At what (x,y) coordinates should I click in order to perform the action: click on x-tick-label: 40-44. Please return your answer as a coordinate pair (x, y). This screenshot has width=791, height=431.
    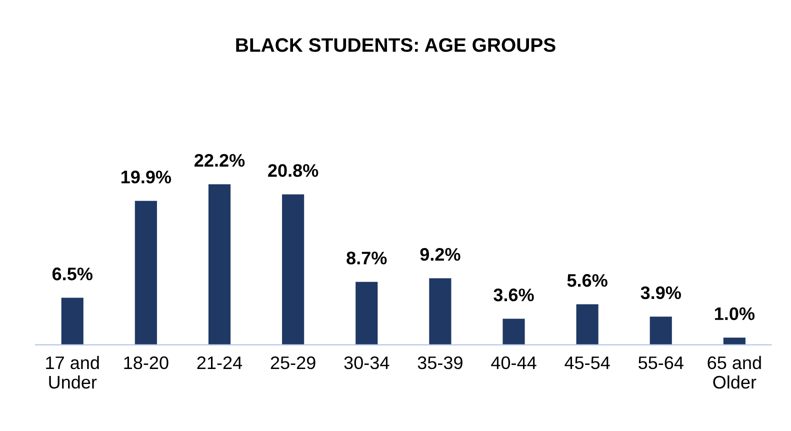
    Looking at the image, I should click on (513, 363).